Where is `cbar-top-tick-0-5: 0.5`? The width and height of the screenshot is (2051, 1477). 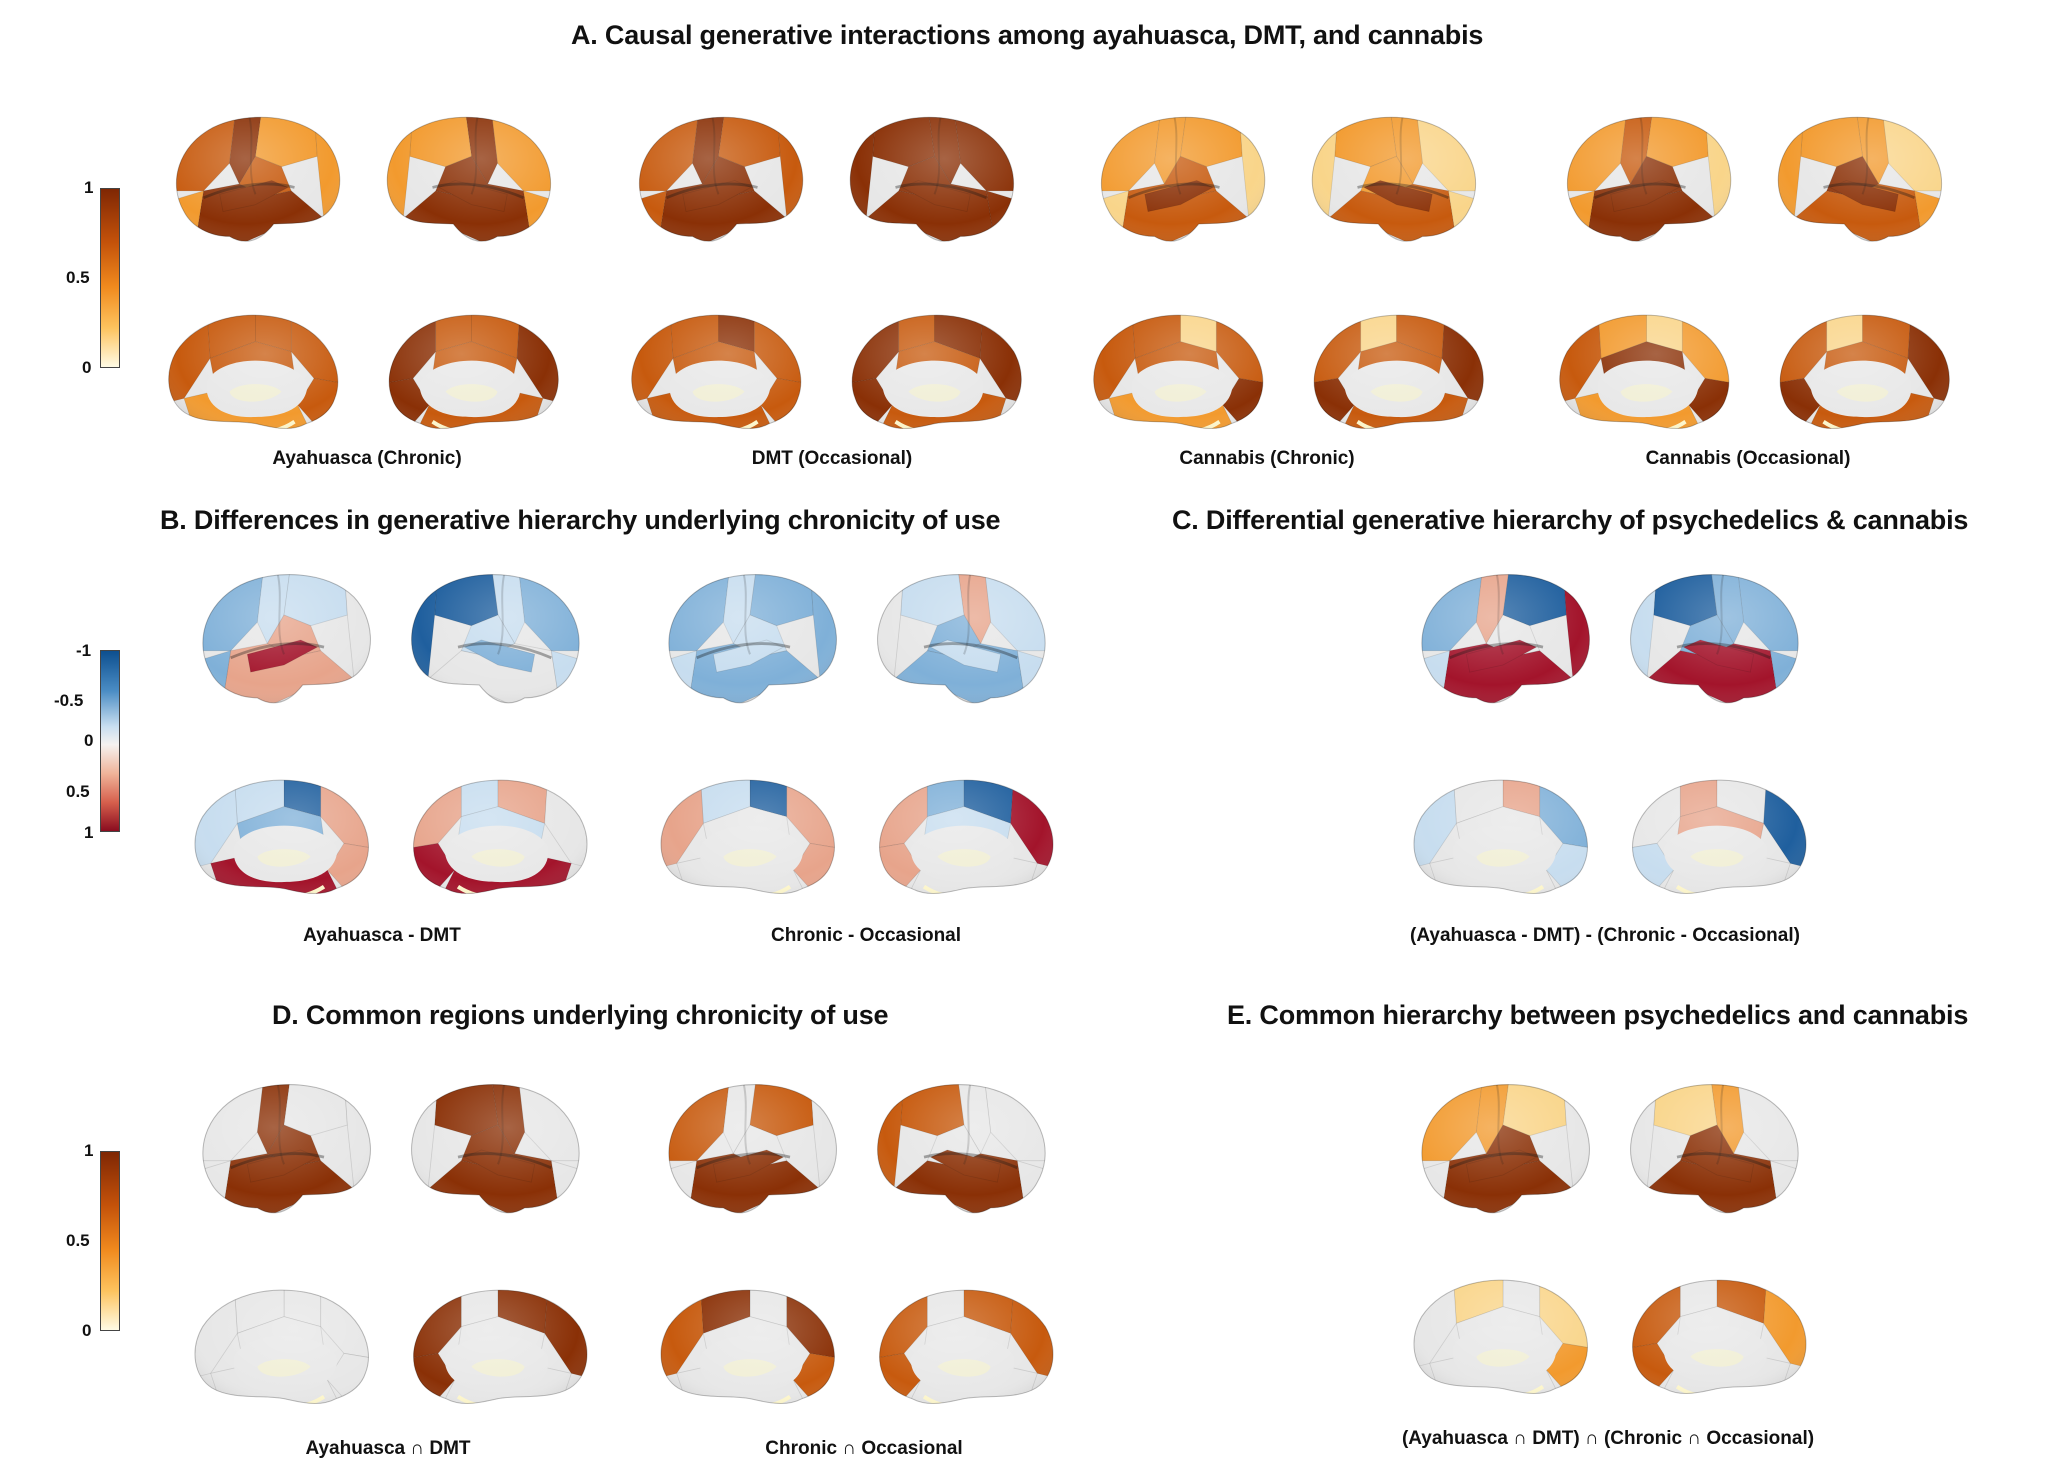 cbar-top-tick-0-5: 0.5 is located at coordinates (78, 277).